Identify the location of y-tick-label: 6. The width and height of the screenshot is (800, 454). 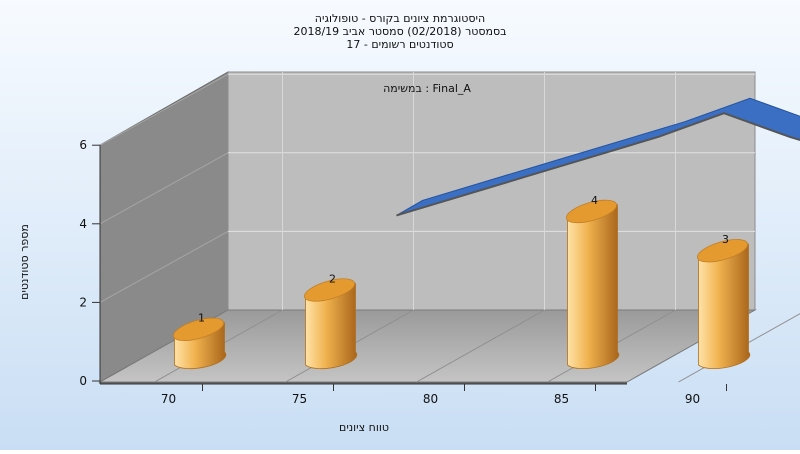
(83, 145).